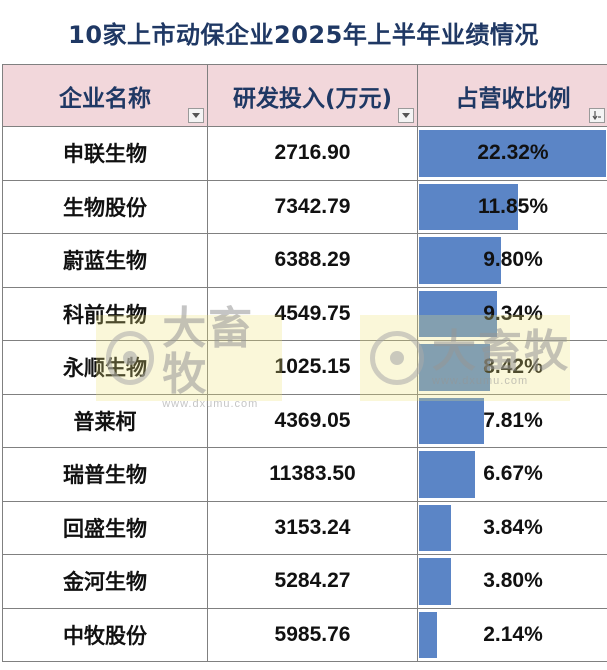 The image size is (607, 670). I want to click on rd-investment-cell: 1025.15, so click(312, 367).